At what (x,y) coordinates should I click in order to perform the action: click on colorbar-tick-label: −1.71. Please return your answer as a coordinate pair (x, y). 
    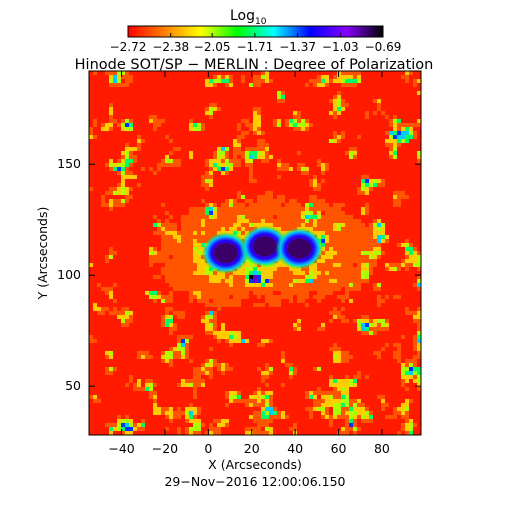
    Looking at the image, I should click on (254, 47).